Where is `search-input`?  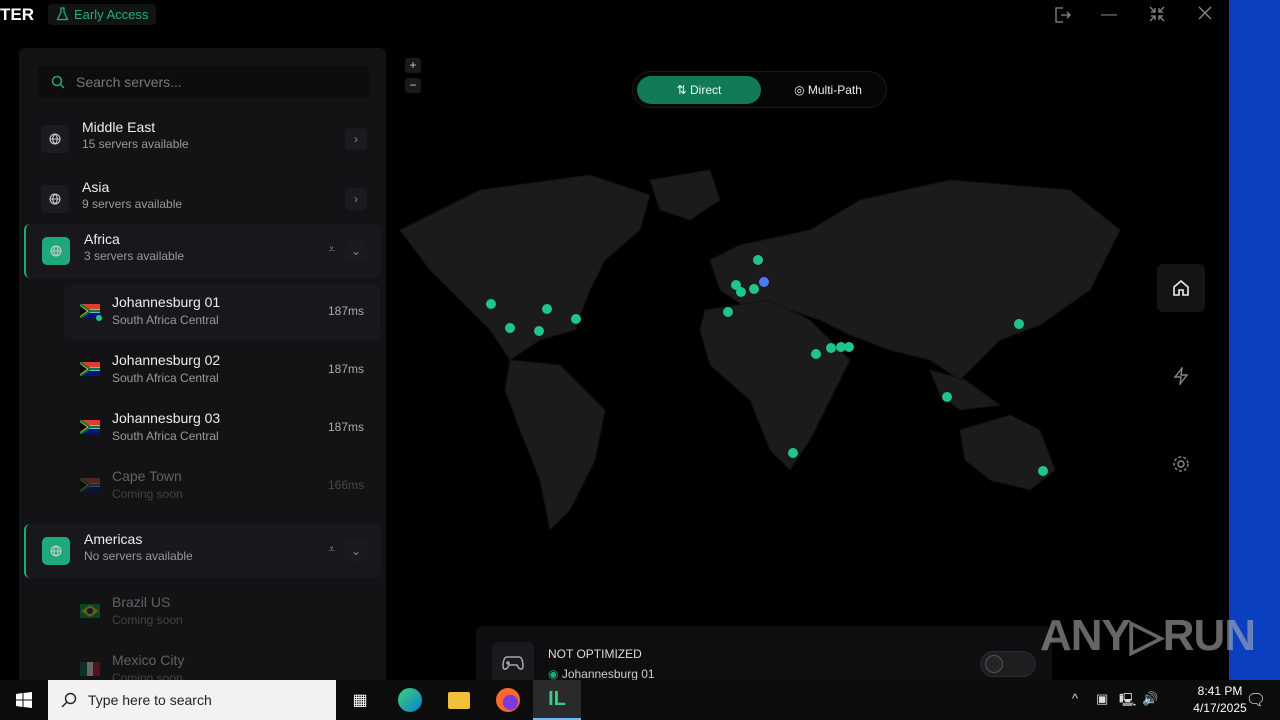 search-input is located at coordinates (216, 81).